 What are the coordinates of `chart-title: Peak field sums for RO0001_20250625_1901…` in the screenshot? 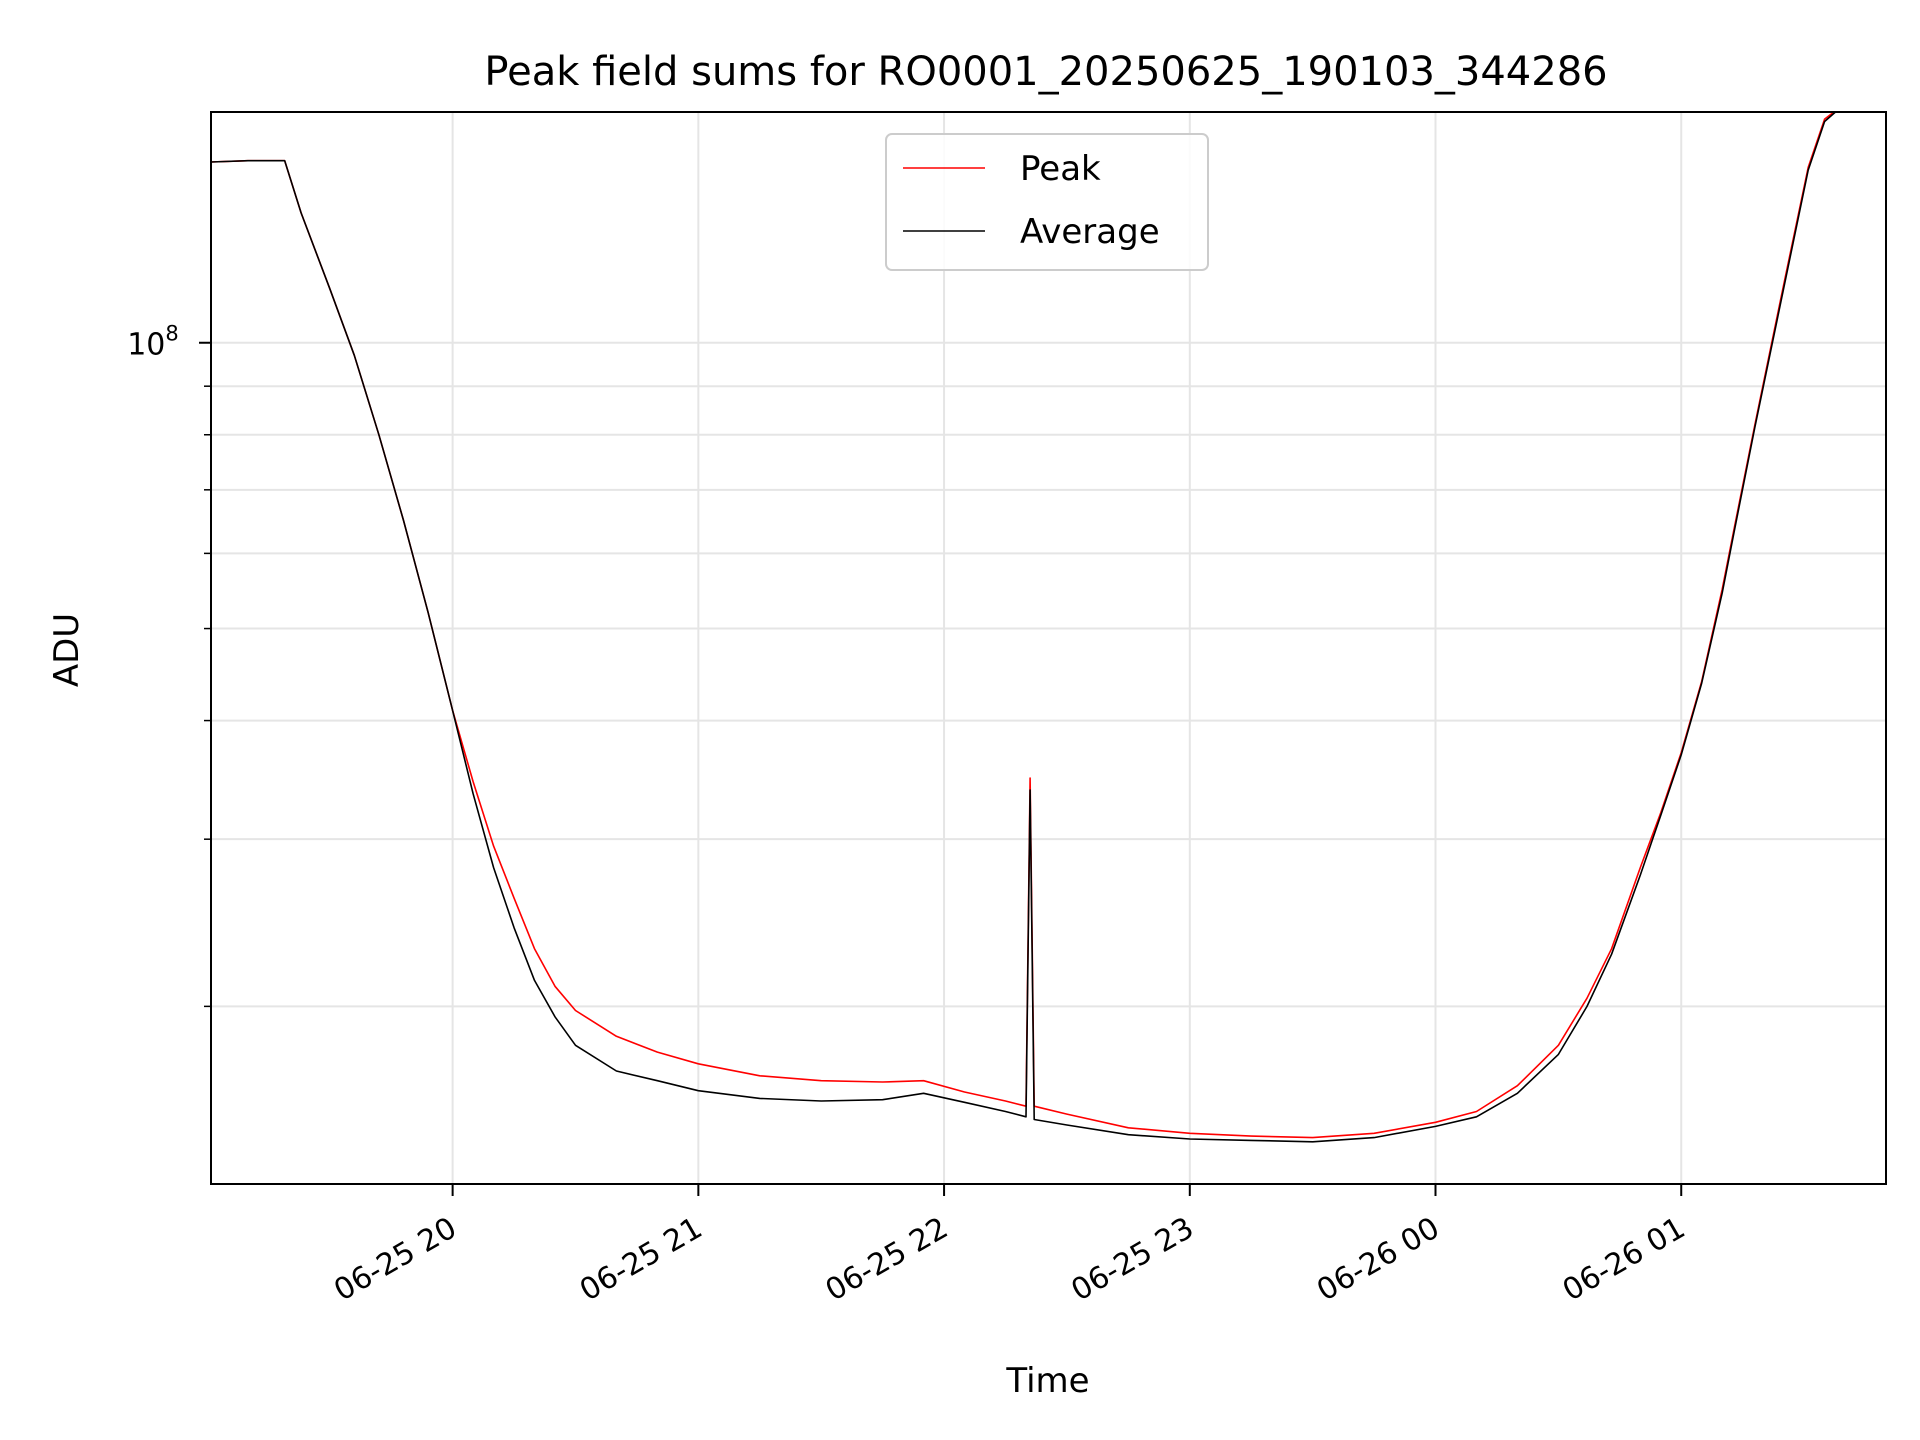 It's located at (1045, 72).